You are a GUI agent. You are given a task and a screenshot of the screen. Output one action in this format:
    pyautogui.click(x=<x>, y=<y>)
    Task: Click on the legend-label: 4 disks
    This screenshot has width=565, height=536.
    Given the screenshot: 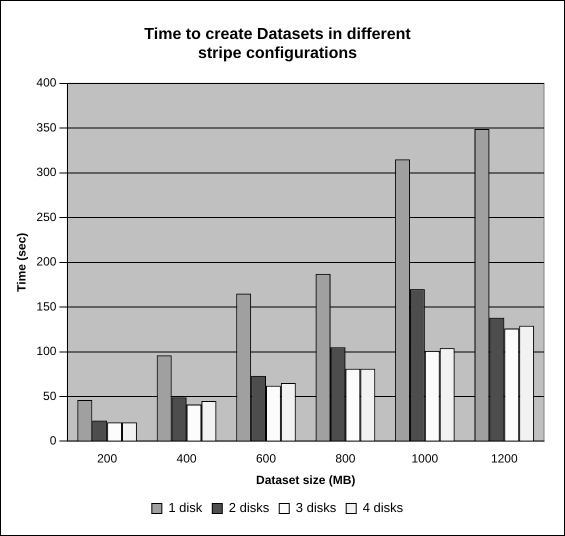 What is the action you would take?
    pyautogui.click(x=383, y=508)
    